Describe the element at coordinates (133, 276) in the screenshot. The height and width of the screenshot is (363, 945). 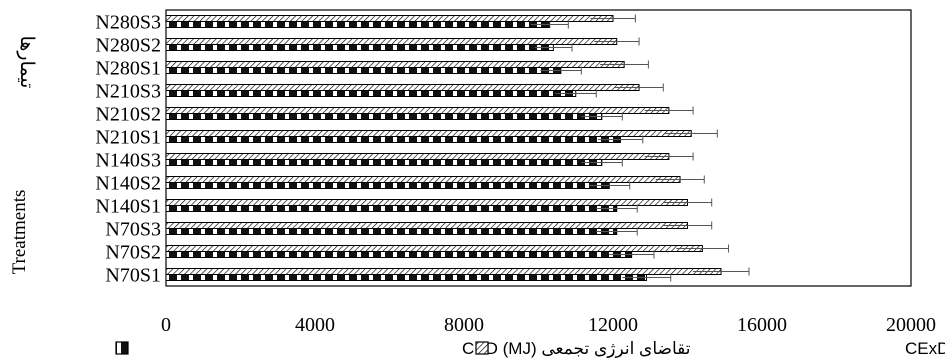
I see `category-label: N70S1` at that location.